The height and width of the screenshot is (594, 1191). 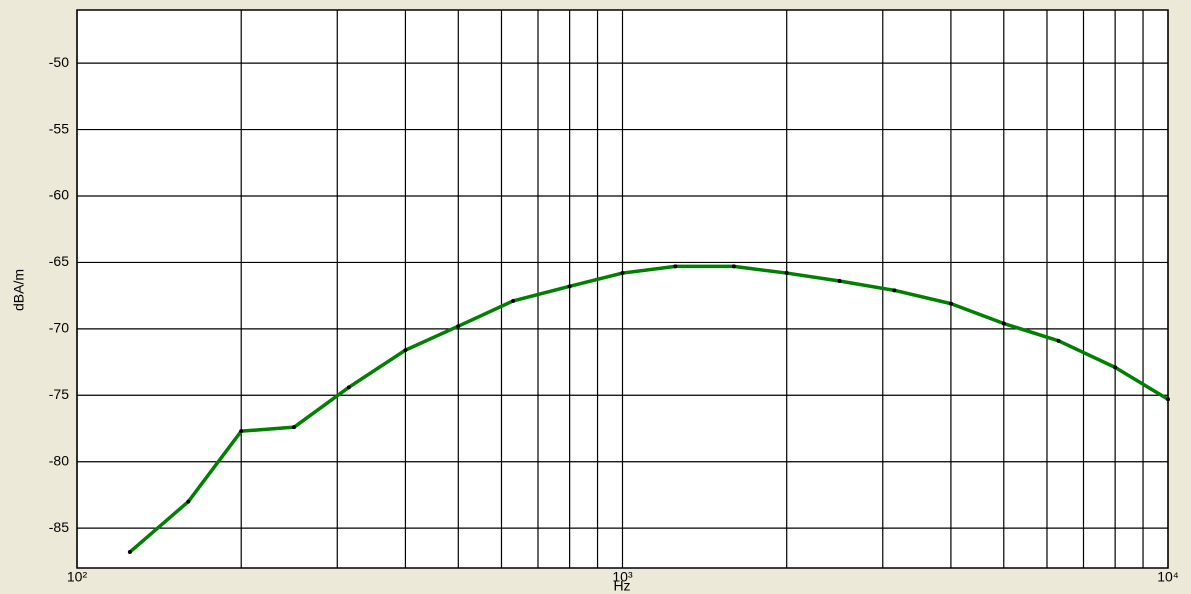 What do you see at coordinates (622, 577) in the screenshot?
I see `x-tick-label: 10³` at bounding box center [622, 577].